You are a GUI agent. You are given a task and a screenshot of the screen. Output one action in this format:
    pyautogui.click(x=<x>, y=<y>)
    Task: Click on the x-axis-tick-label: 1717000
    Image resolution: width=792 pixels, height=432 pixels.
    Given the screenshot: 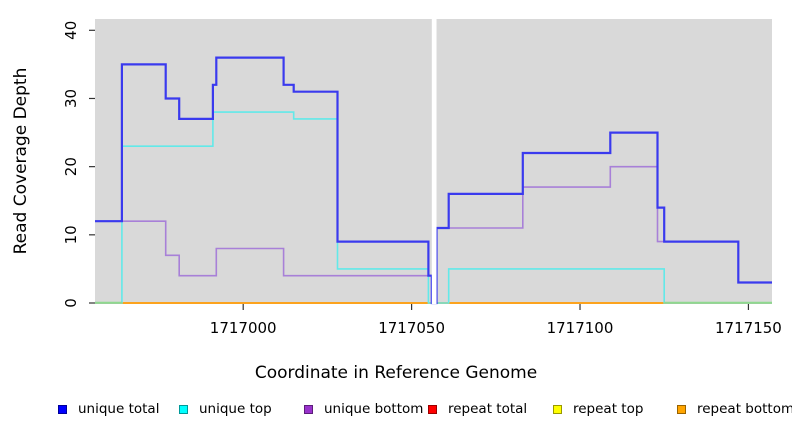 What is the action you would take?
    pyautogui.click(x=243, y=328)
    